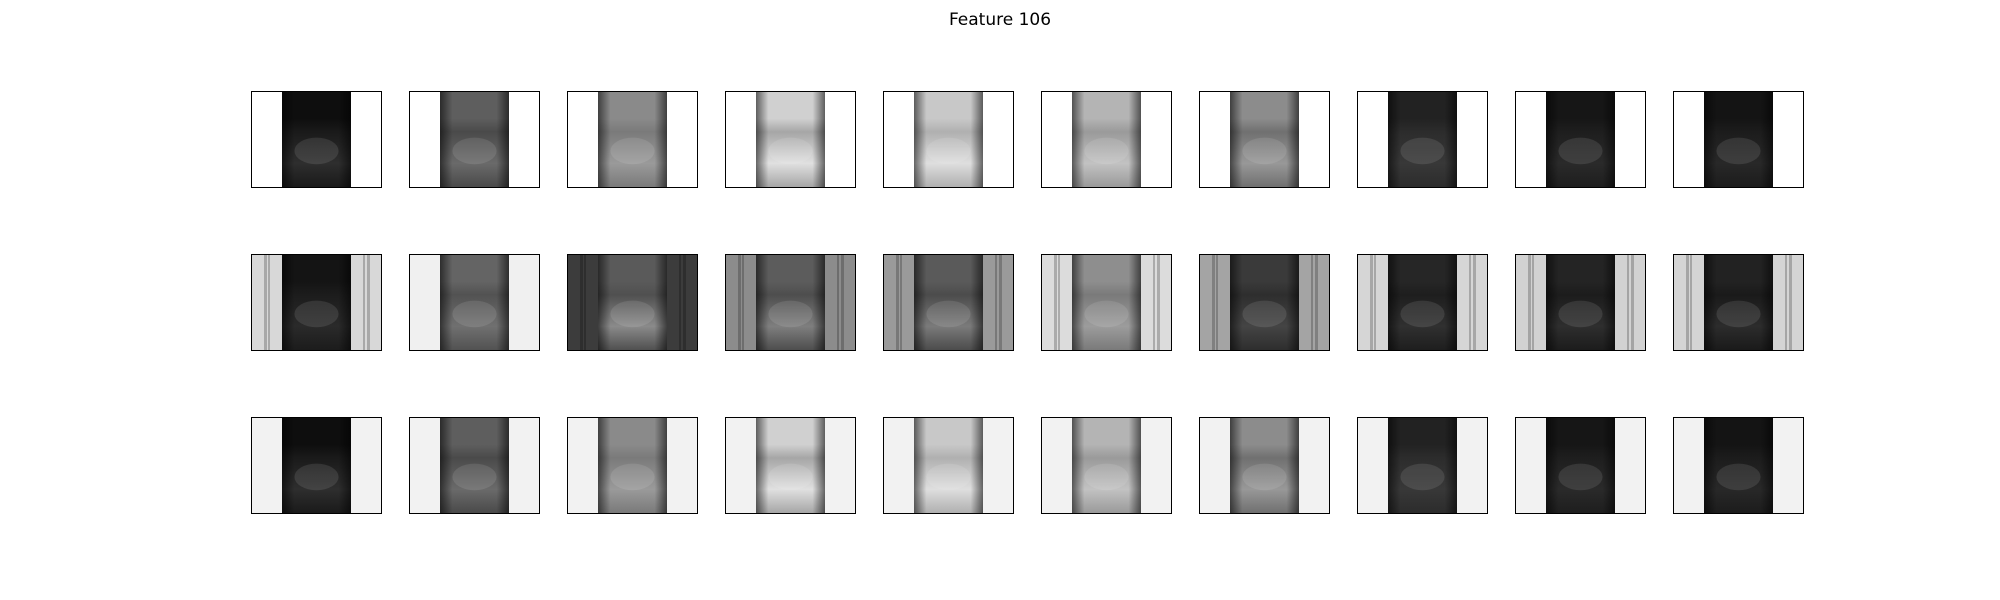  What do you see at coordinates (1000, 20) in the screenshot?
I see `figure-title: Feature 106` at bounding box center [1000, 20].